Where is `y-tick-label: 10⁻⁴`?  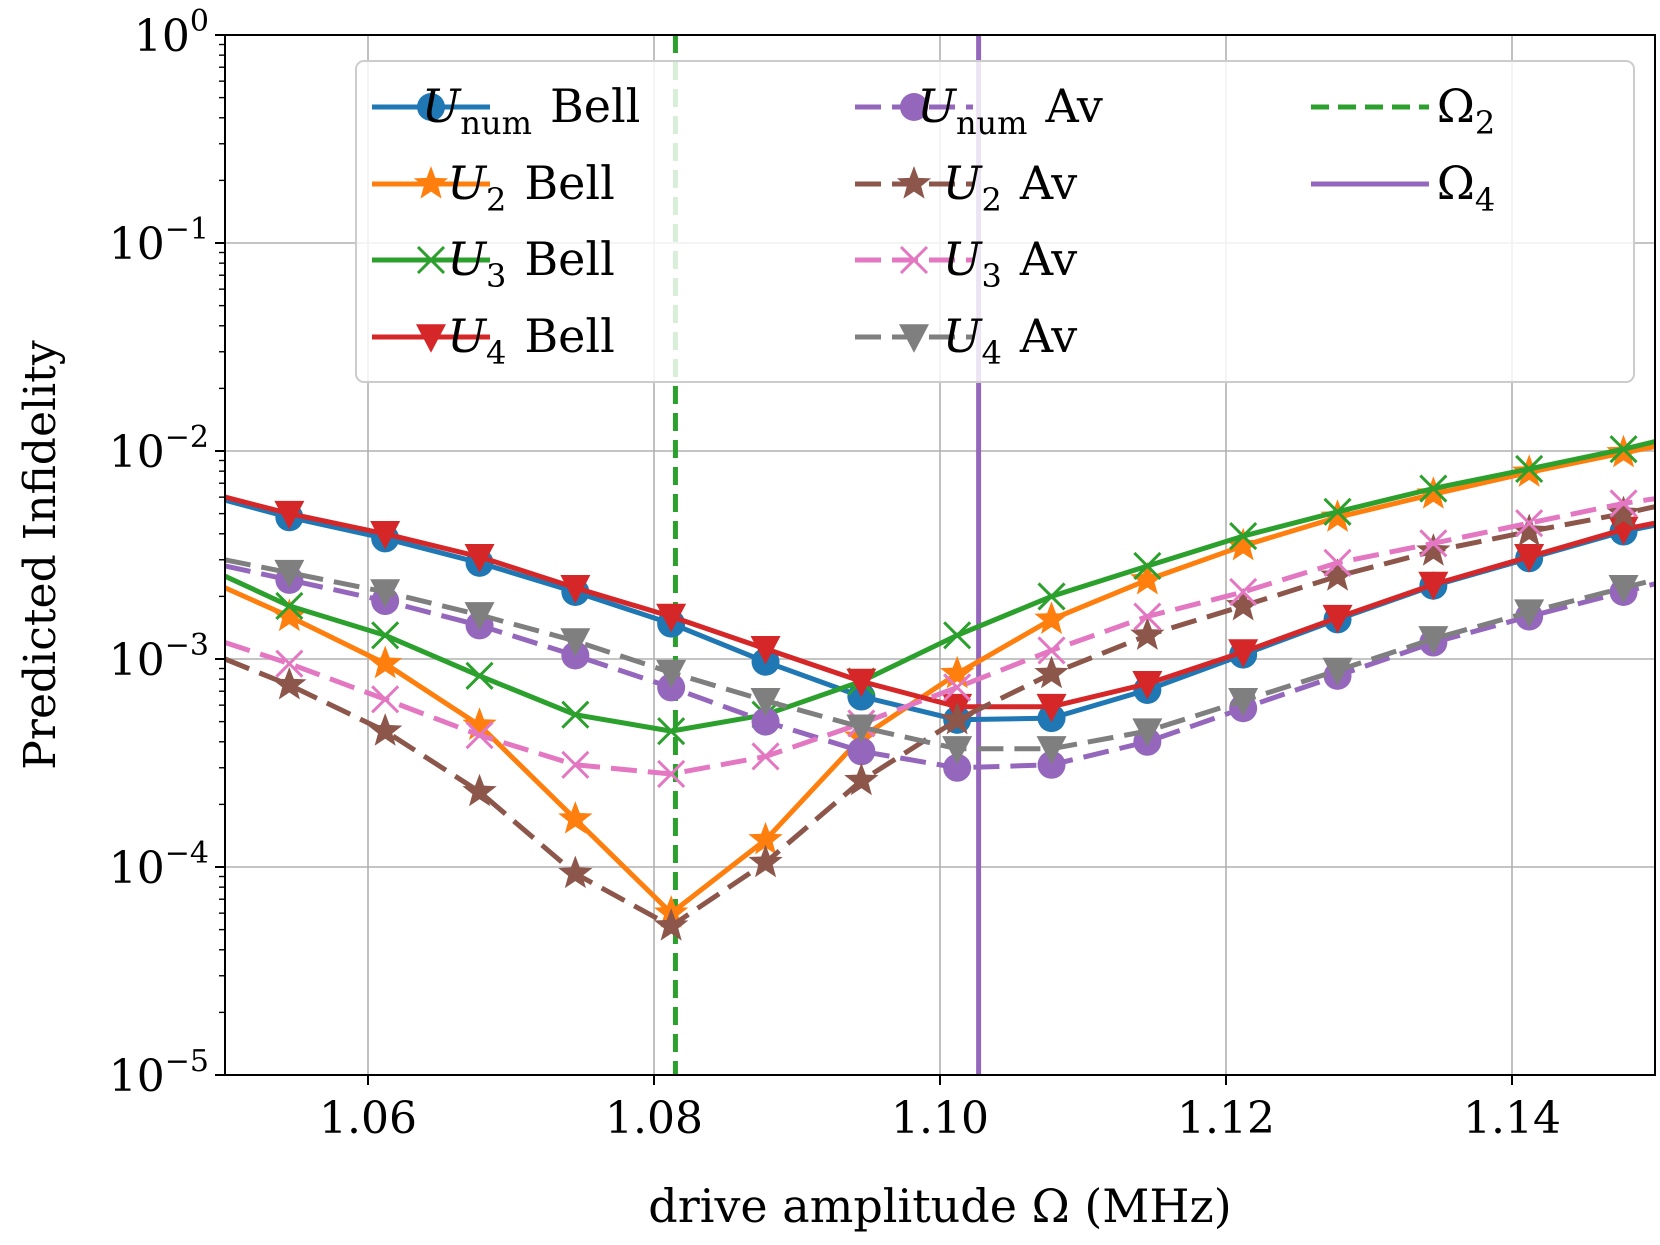
y-tick-label: 10⁻⁴ is located at coordinates (159, 865).